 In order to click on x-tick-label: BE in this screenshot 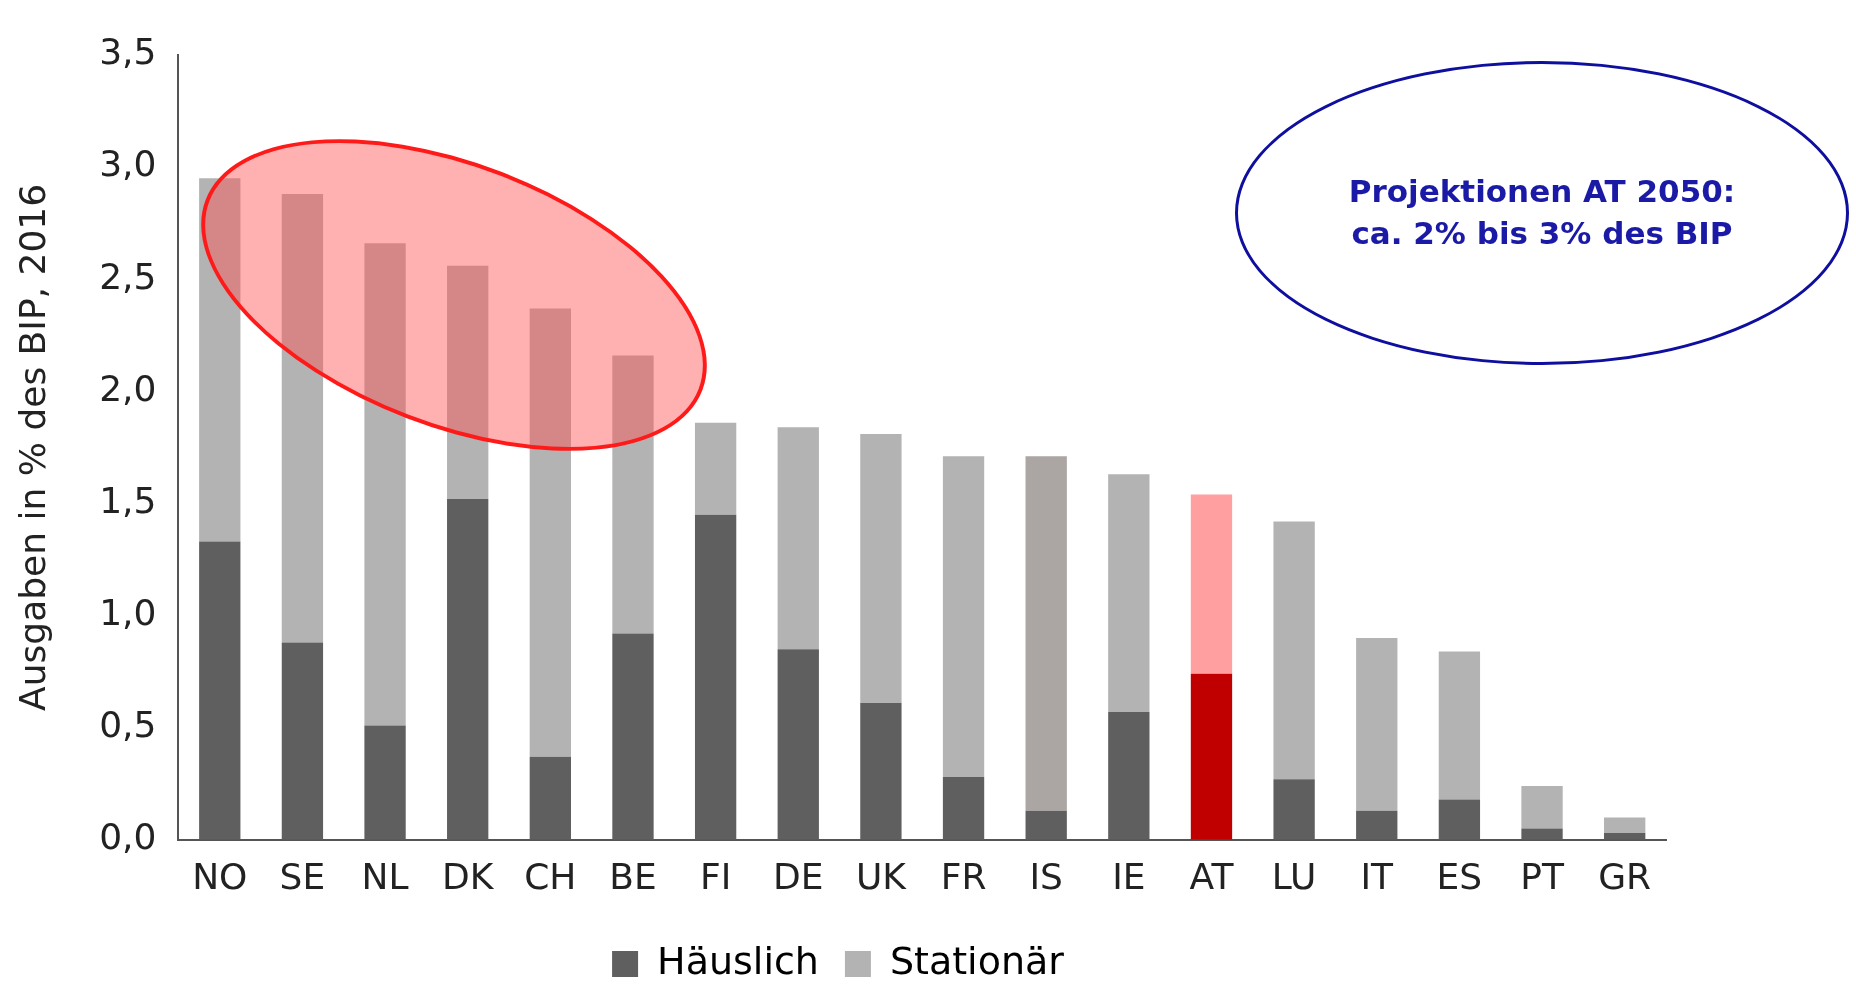, I will do `click(633, 876)`.